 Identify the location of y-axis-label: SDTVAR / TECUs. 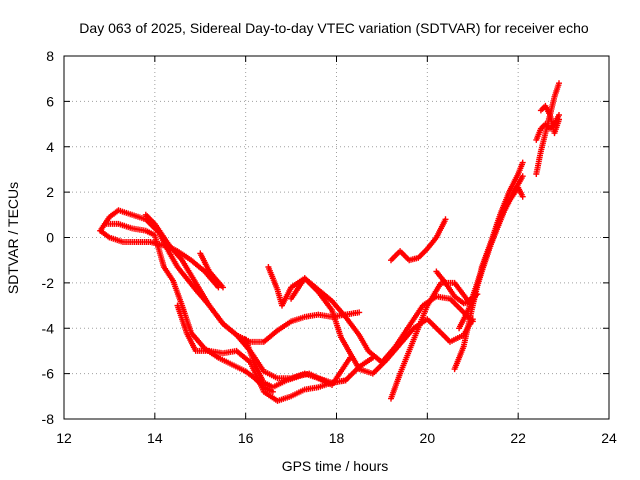
(13, 238).